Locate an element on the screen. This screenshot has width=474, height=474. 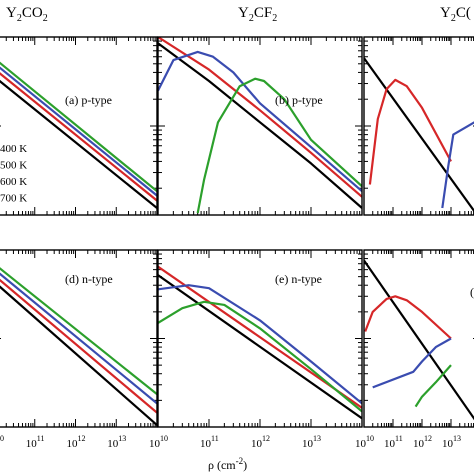
panel-label: (a) p-type is located at coordinates (88, 100).